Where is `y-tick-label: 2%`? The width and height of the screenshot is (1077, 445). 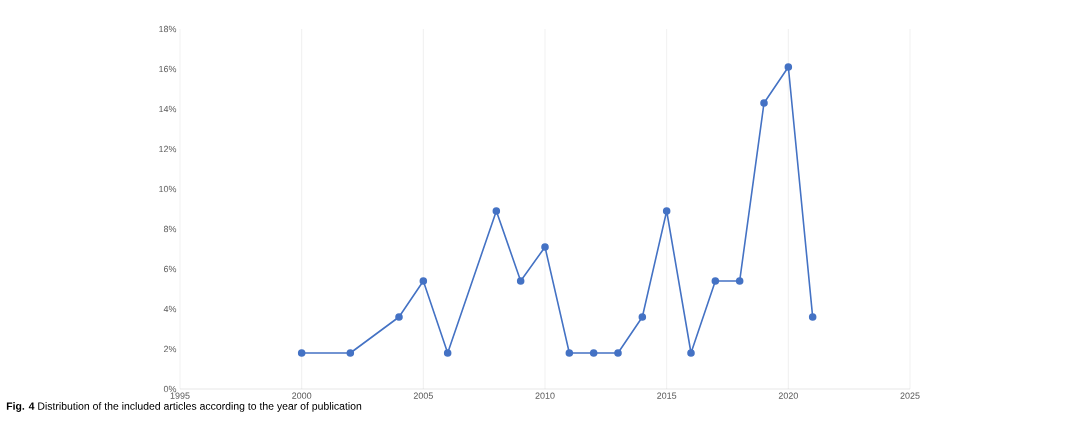 y-tick-label: 2% is located at coordinates (170, 349).